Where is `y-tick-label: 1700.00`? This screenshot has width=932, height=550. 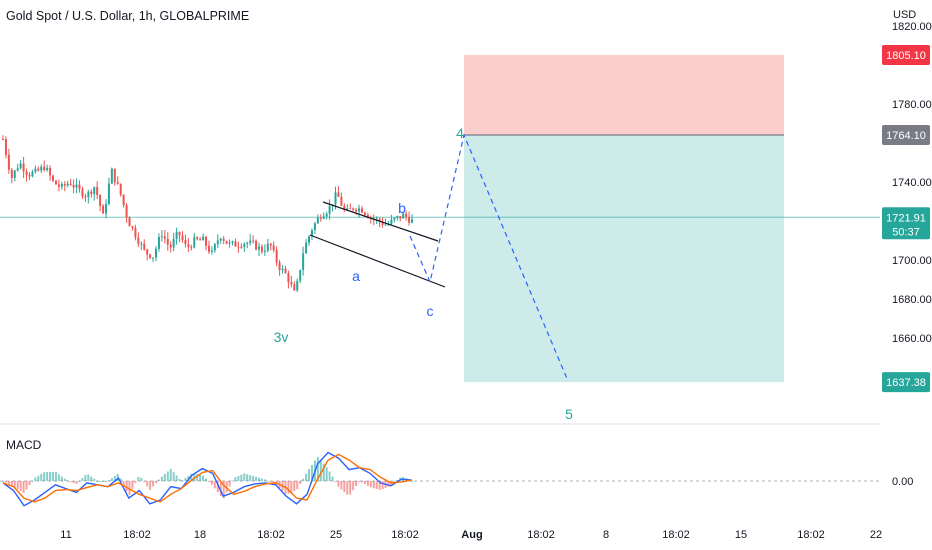
y-tick-label: 1700.00 is located at coordinates (912, 261).